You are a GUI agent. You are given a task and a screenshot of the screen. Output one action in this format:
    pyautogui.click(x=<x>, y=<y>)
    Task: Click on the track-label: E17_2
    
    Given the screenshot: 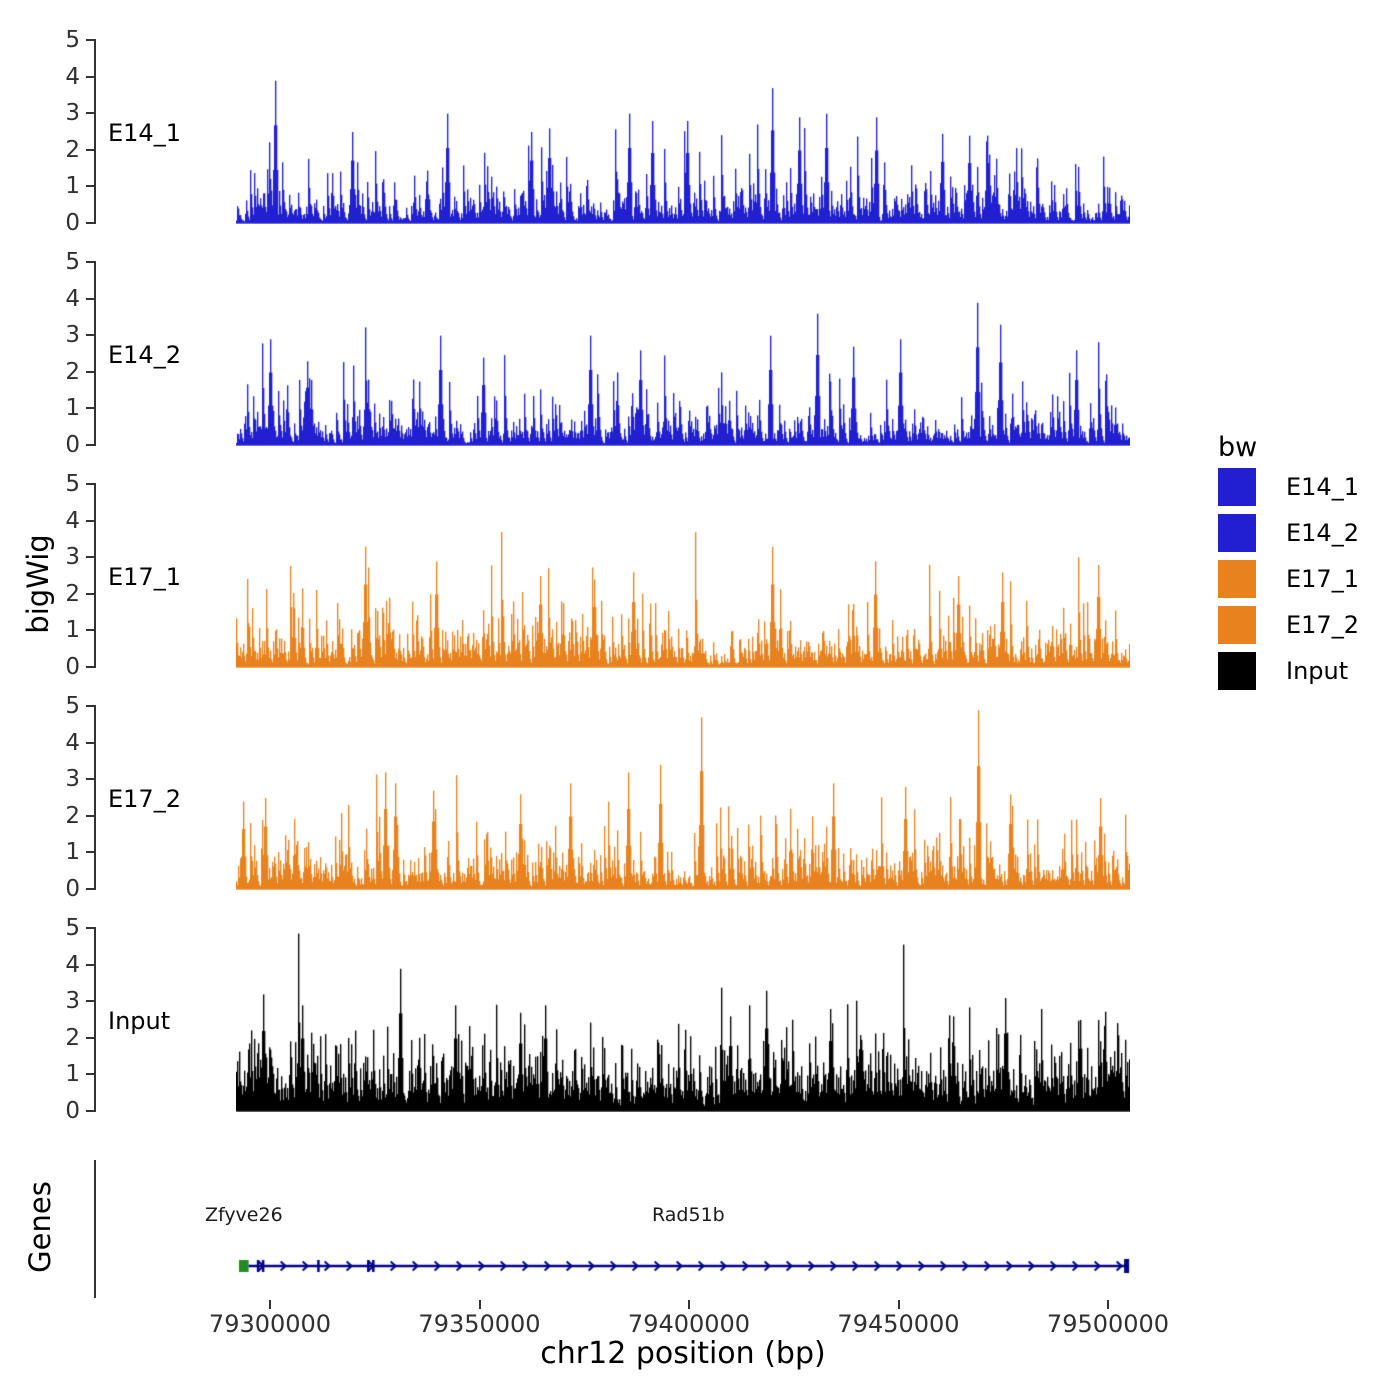 What is the action you would take?
    pyautogui.click(x=144, y=799)
    